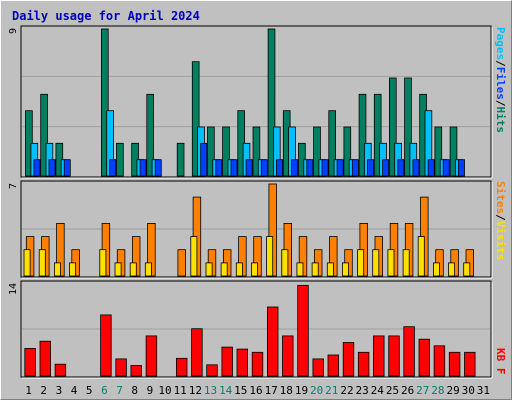  I want to click on x-tick-label-1: 1, so click(28, 390).